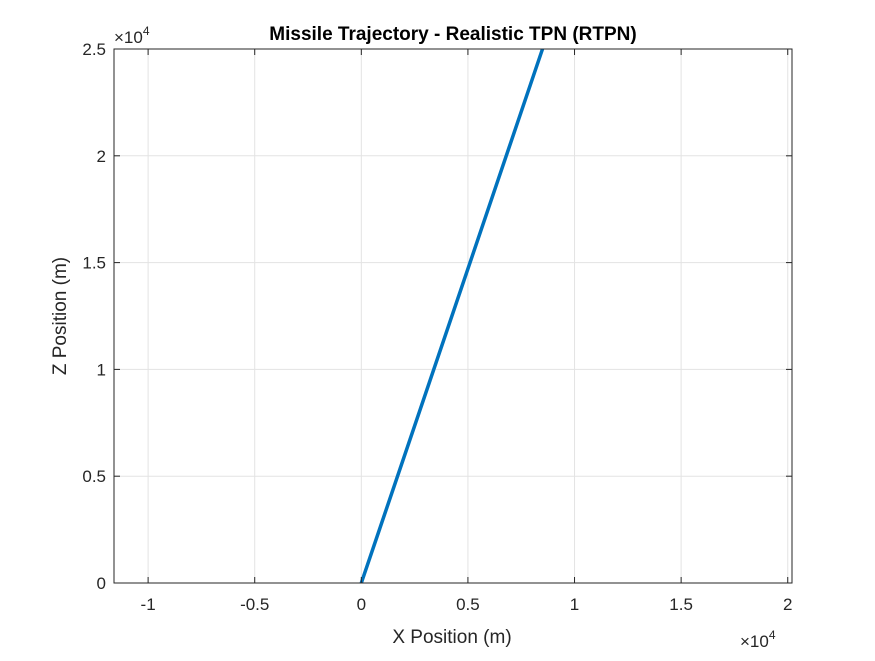 The height and width of the screenshot is (661, 875). What do you see at coordinates (148, 604) in the screenshot?
I see `x-tick-label: -1` at bounding box center [148, 604].